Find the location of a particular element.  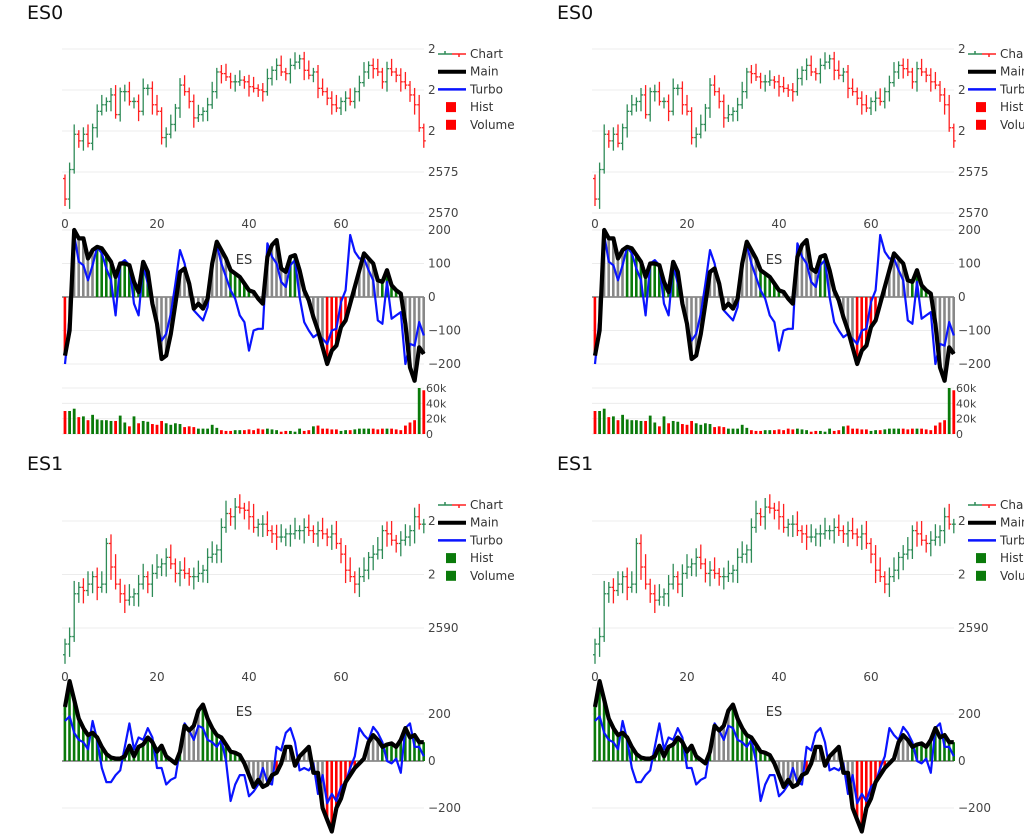

price-tick-label: 2 is located at coordinates (962, 90).